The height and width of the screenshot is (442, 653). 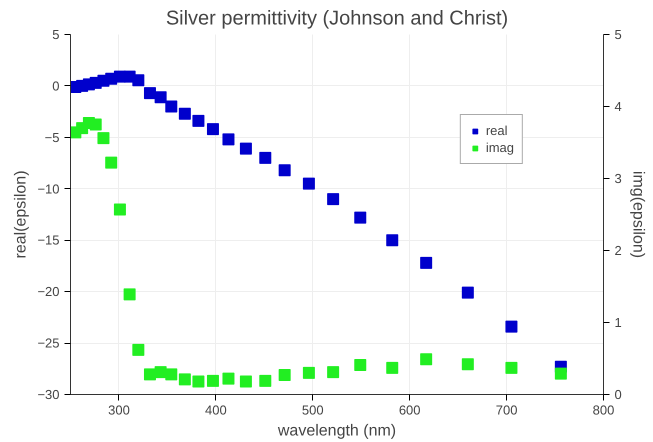 I want to click on legend-label: real, so click(x=497, y=130).